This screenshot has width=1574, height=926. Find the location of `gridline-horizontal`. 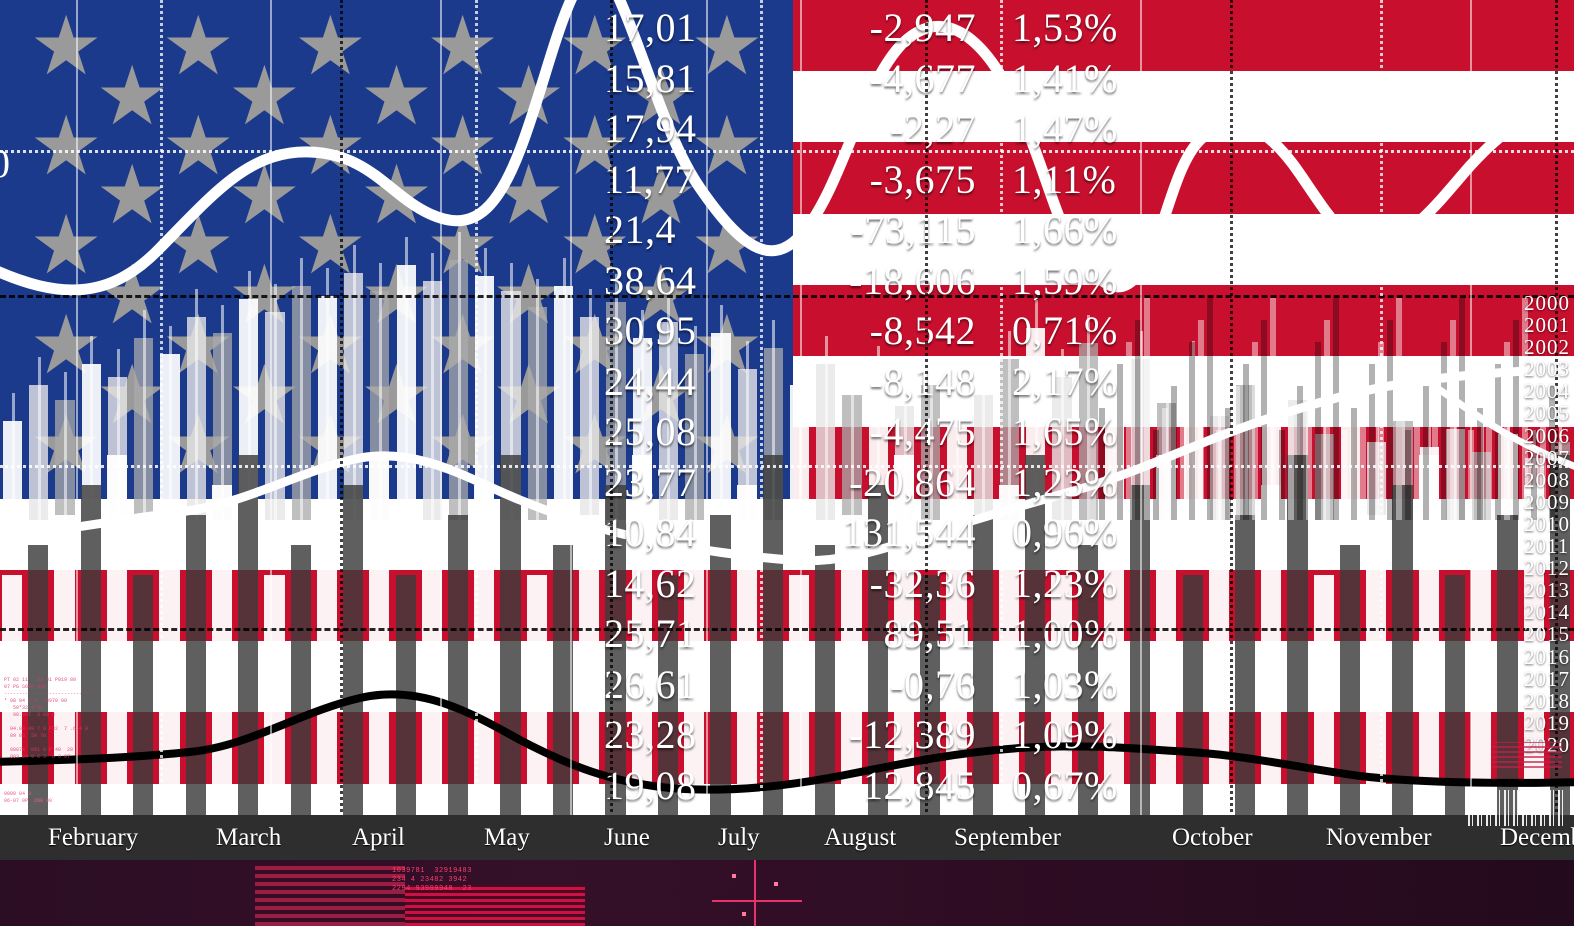

gridline-horizontal is located at coordinates (787, 466).